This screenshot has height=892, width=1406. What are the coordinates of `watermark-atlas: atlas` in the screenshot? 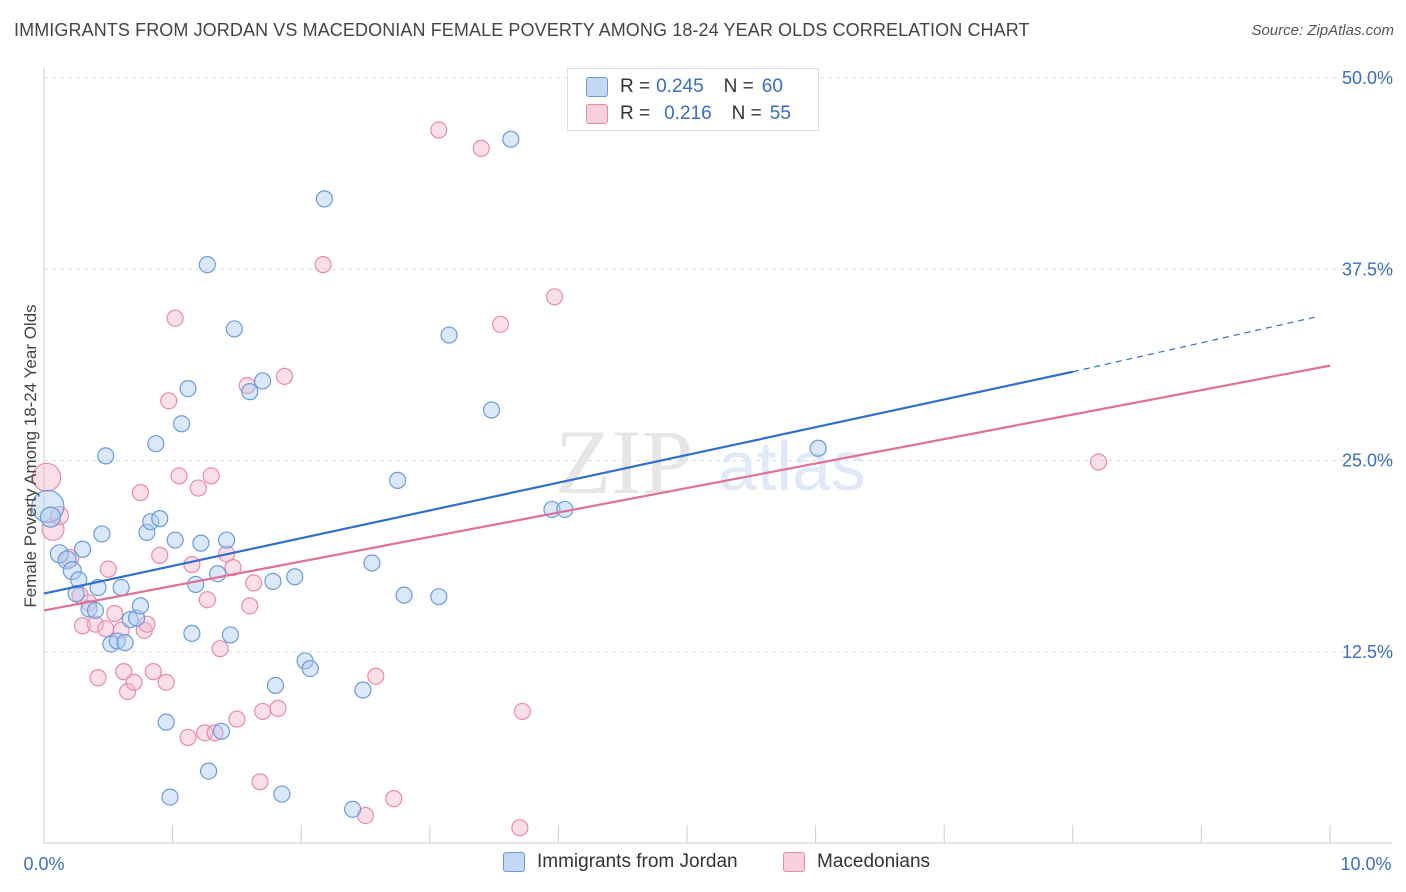 It's located at (792, 466).